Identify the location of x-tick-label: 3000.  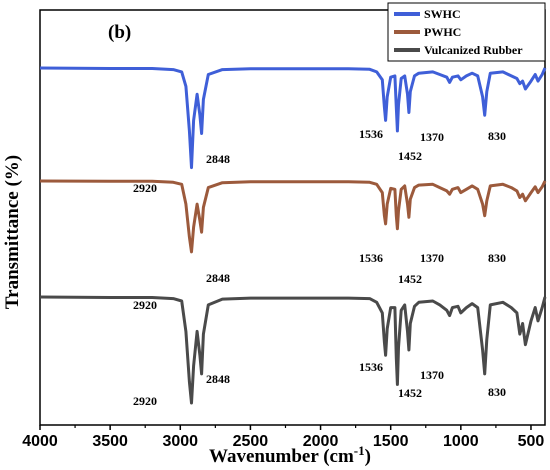
(180, 441).